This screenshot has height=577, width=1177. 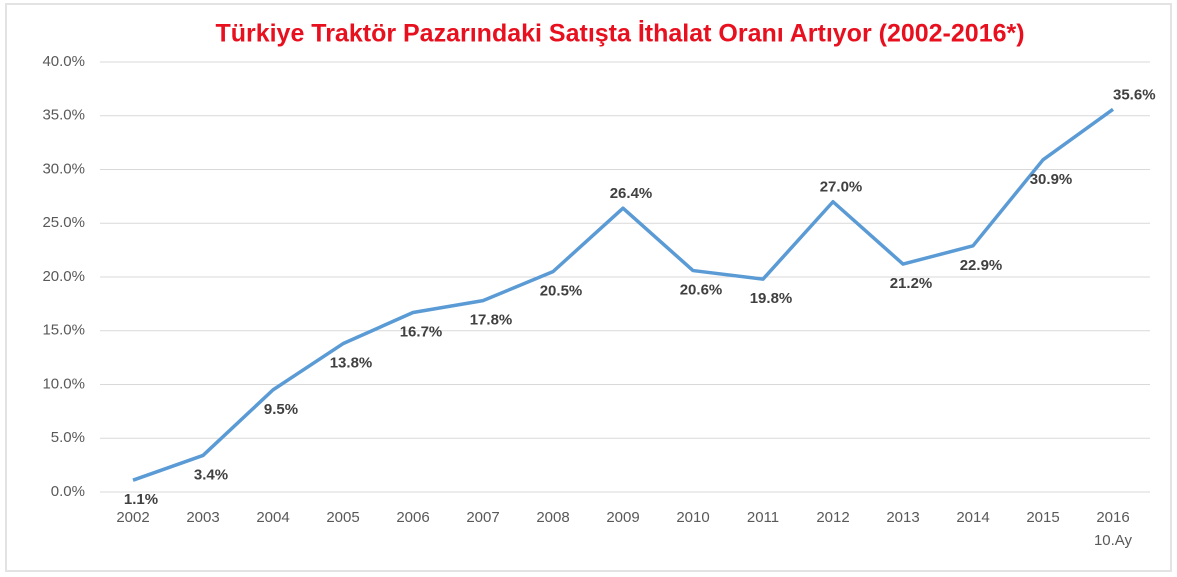 I want to click on y-tick-label: 5.0%, so click(x=68, y=437).